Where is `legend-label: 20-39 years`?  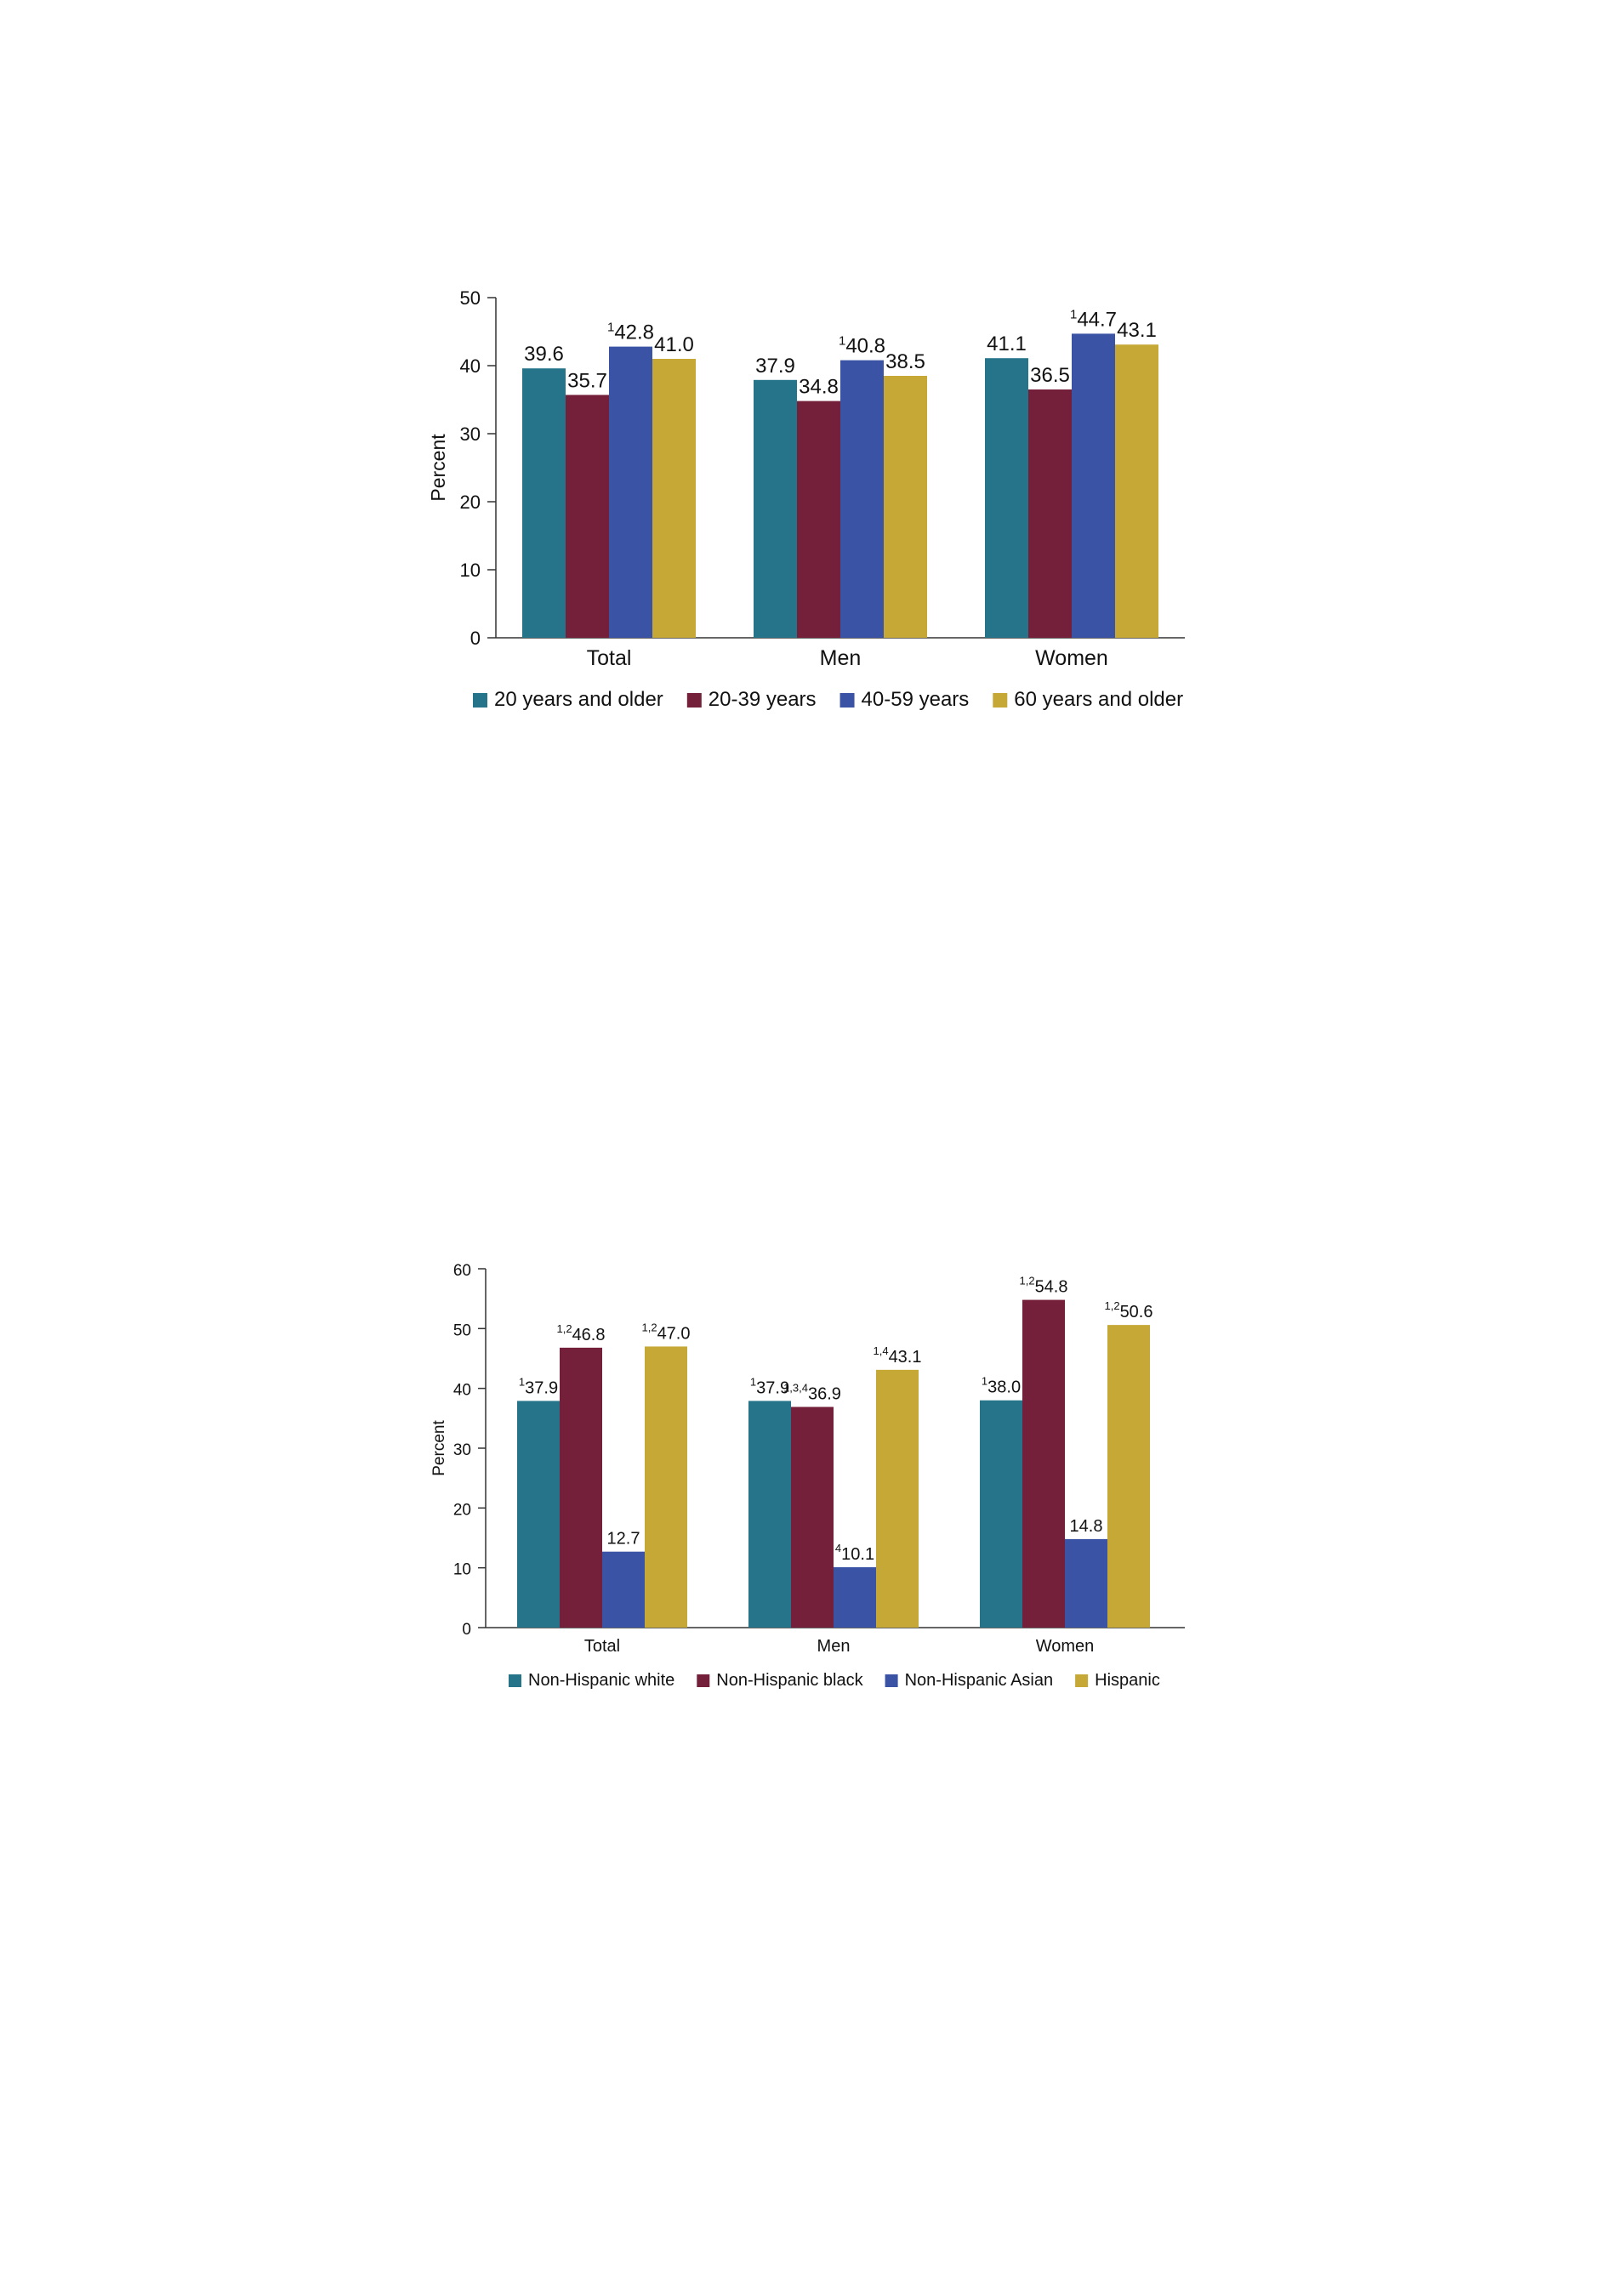 legend-label: 20-39 years is located at coordinates (763, 699).